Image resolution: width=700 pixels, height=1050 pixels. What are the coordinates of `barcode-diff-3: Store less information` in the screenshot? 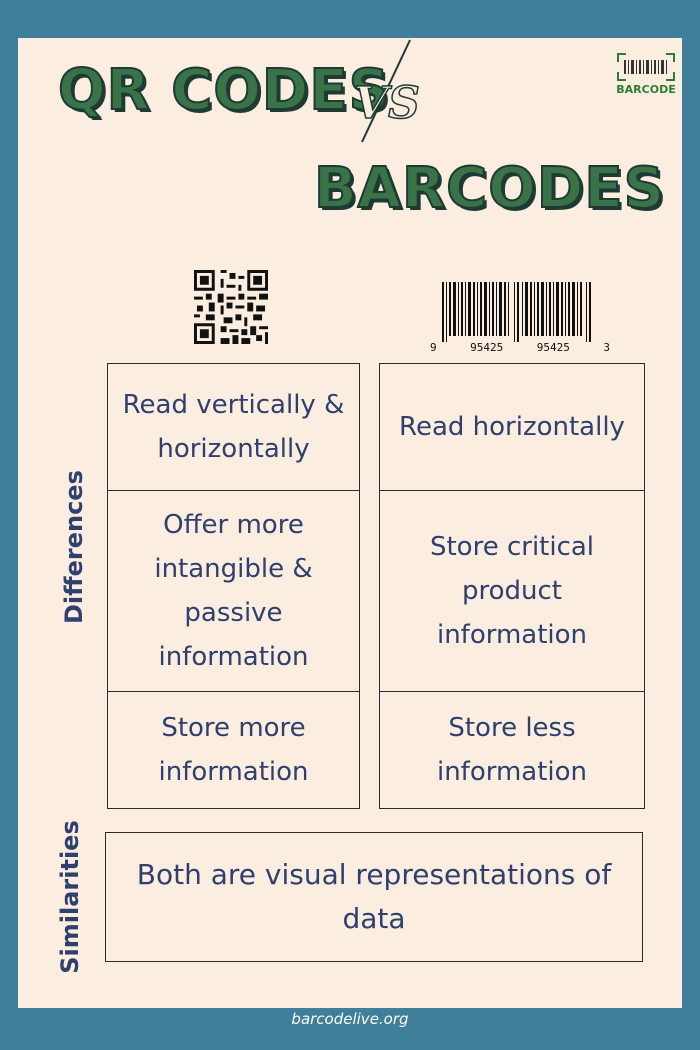 It's located at (512, 750).